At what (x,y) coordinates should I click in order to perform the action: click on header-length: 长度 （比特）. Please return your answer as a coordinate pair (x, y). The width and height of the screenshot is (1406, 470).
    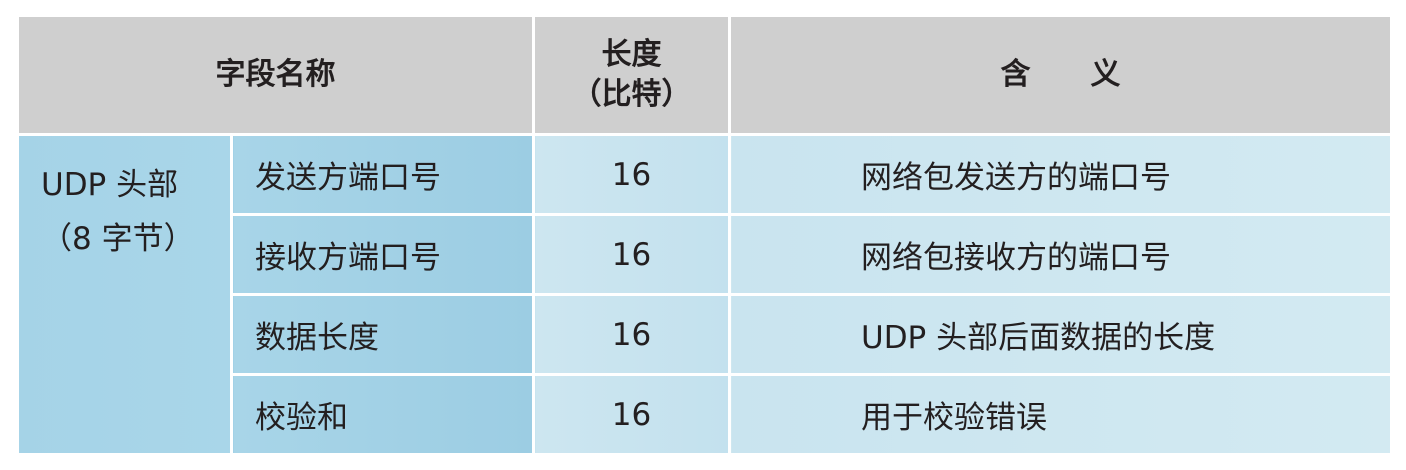
    Looking at the image, I should click on (631, 75).